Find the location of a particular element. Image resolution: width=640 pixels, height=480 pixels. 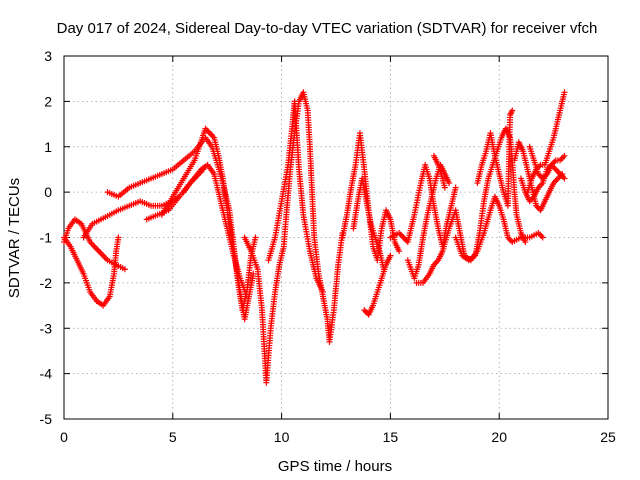

x-tick-label: 25 is located at coordinates (608, 437).